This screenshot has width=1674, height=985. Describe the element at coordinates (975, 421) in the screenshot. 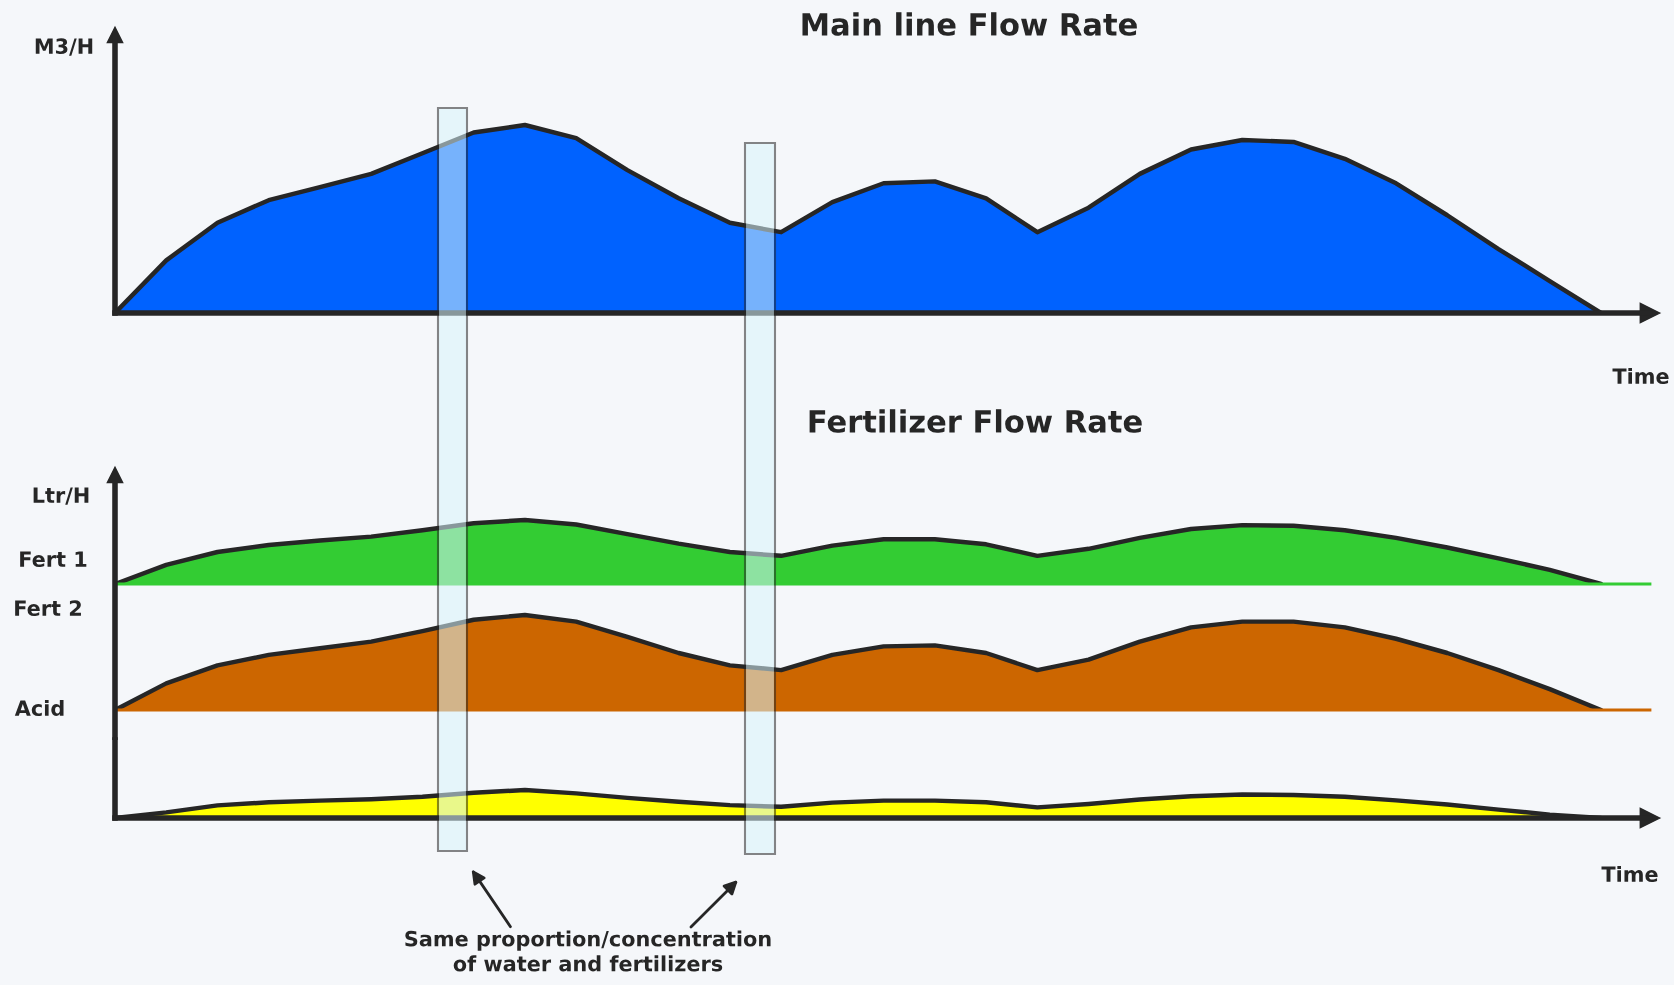

I see `chart-title: Fertilizer Flow Rate` at that location.